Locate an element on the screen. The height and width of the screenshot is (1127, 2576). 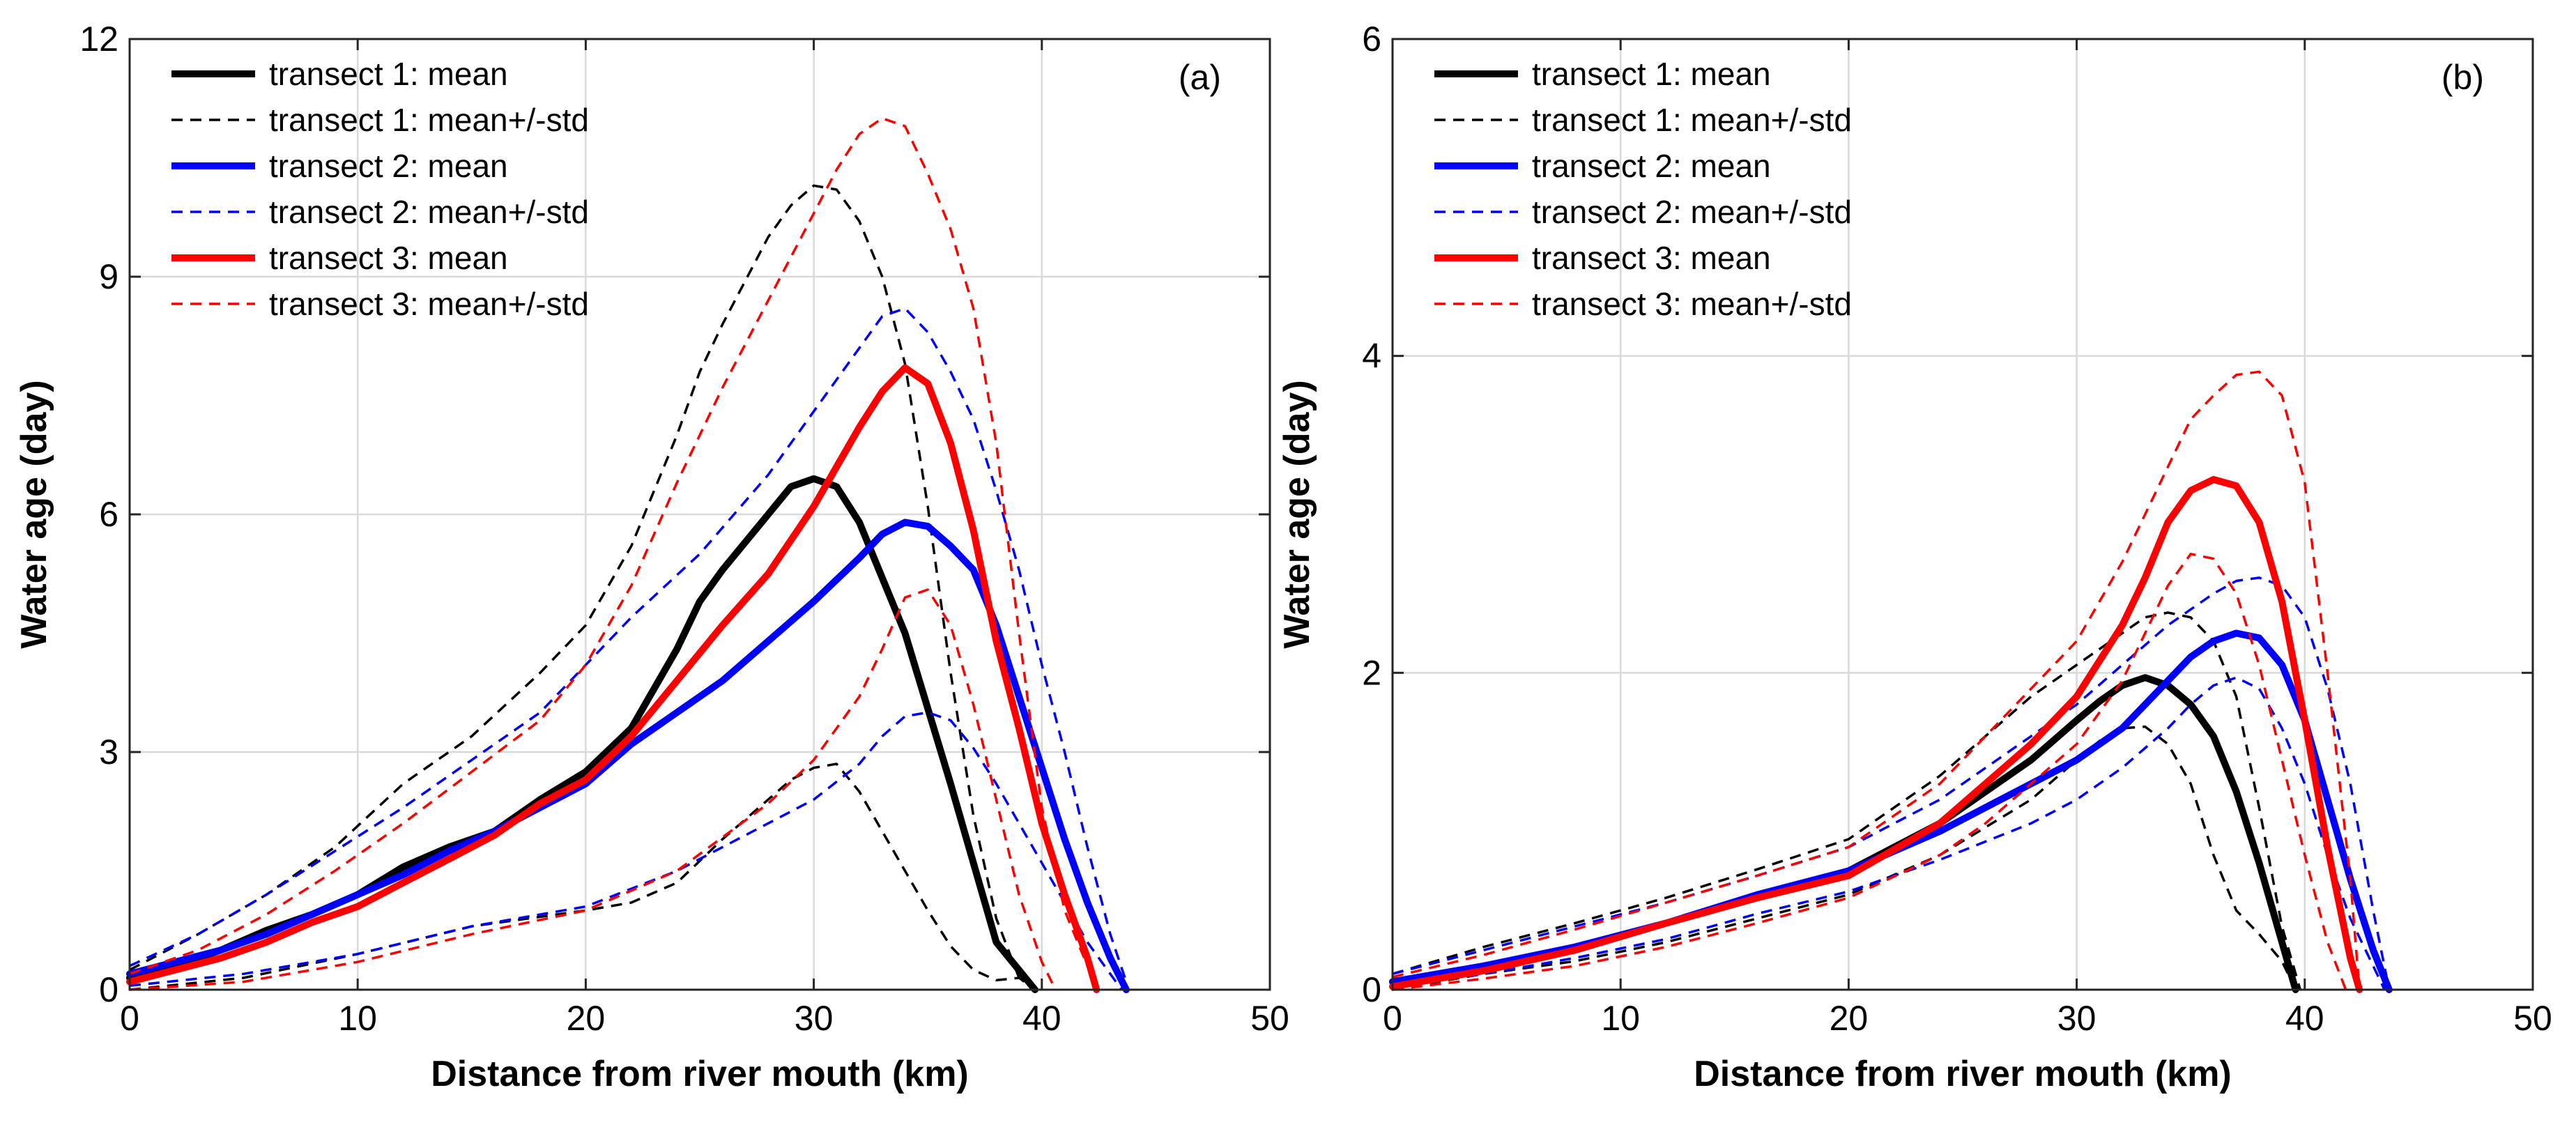
panel-b-y-axis-label: Water age (day) is located at coordinates (1297, 514).